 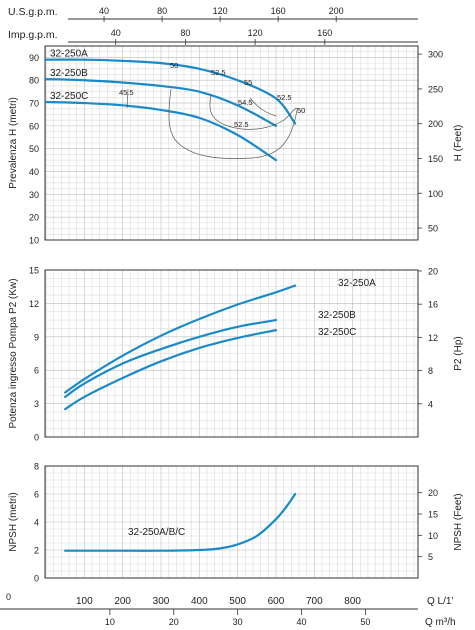 I want to click on y-tick-label: 50, so click(x=34, y=149).